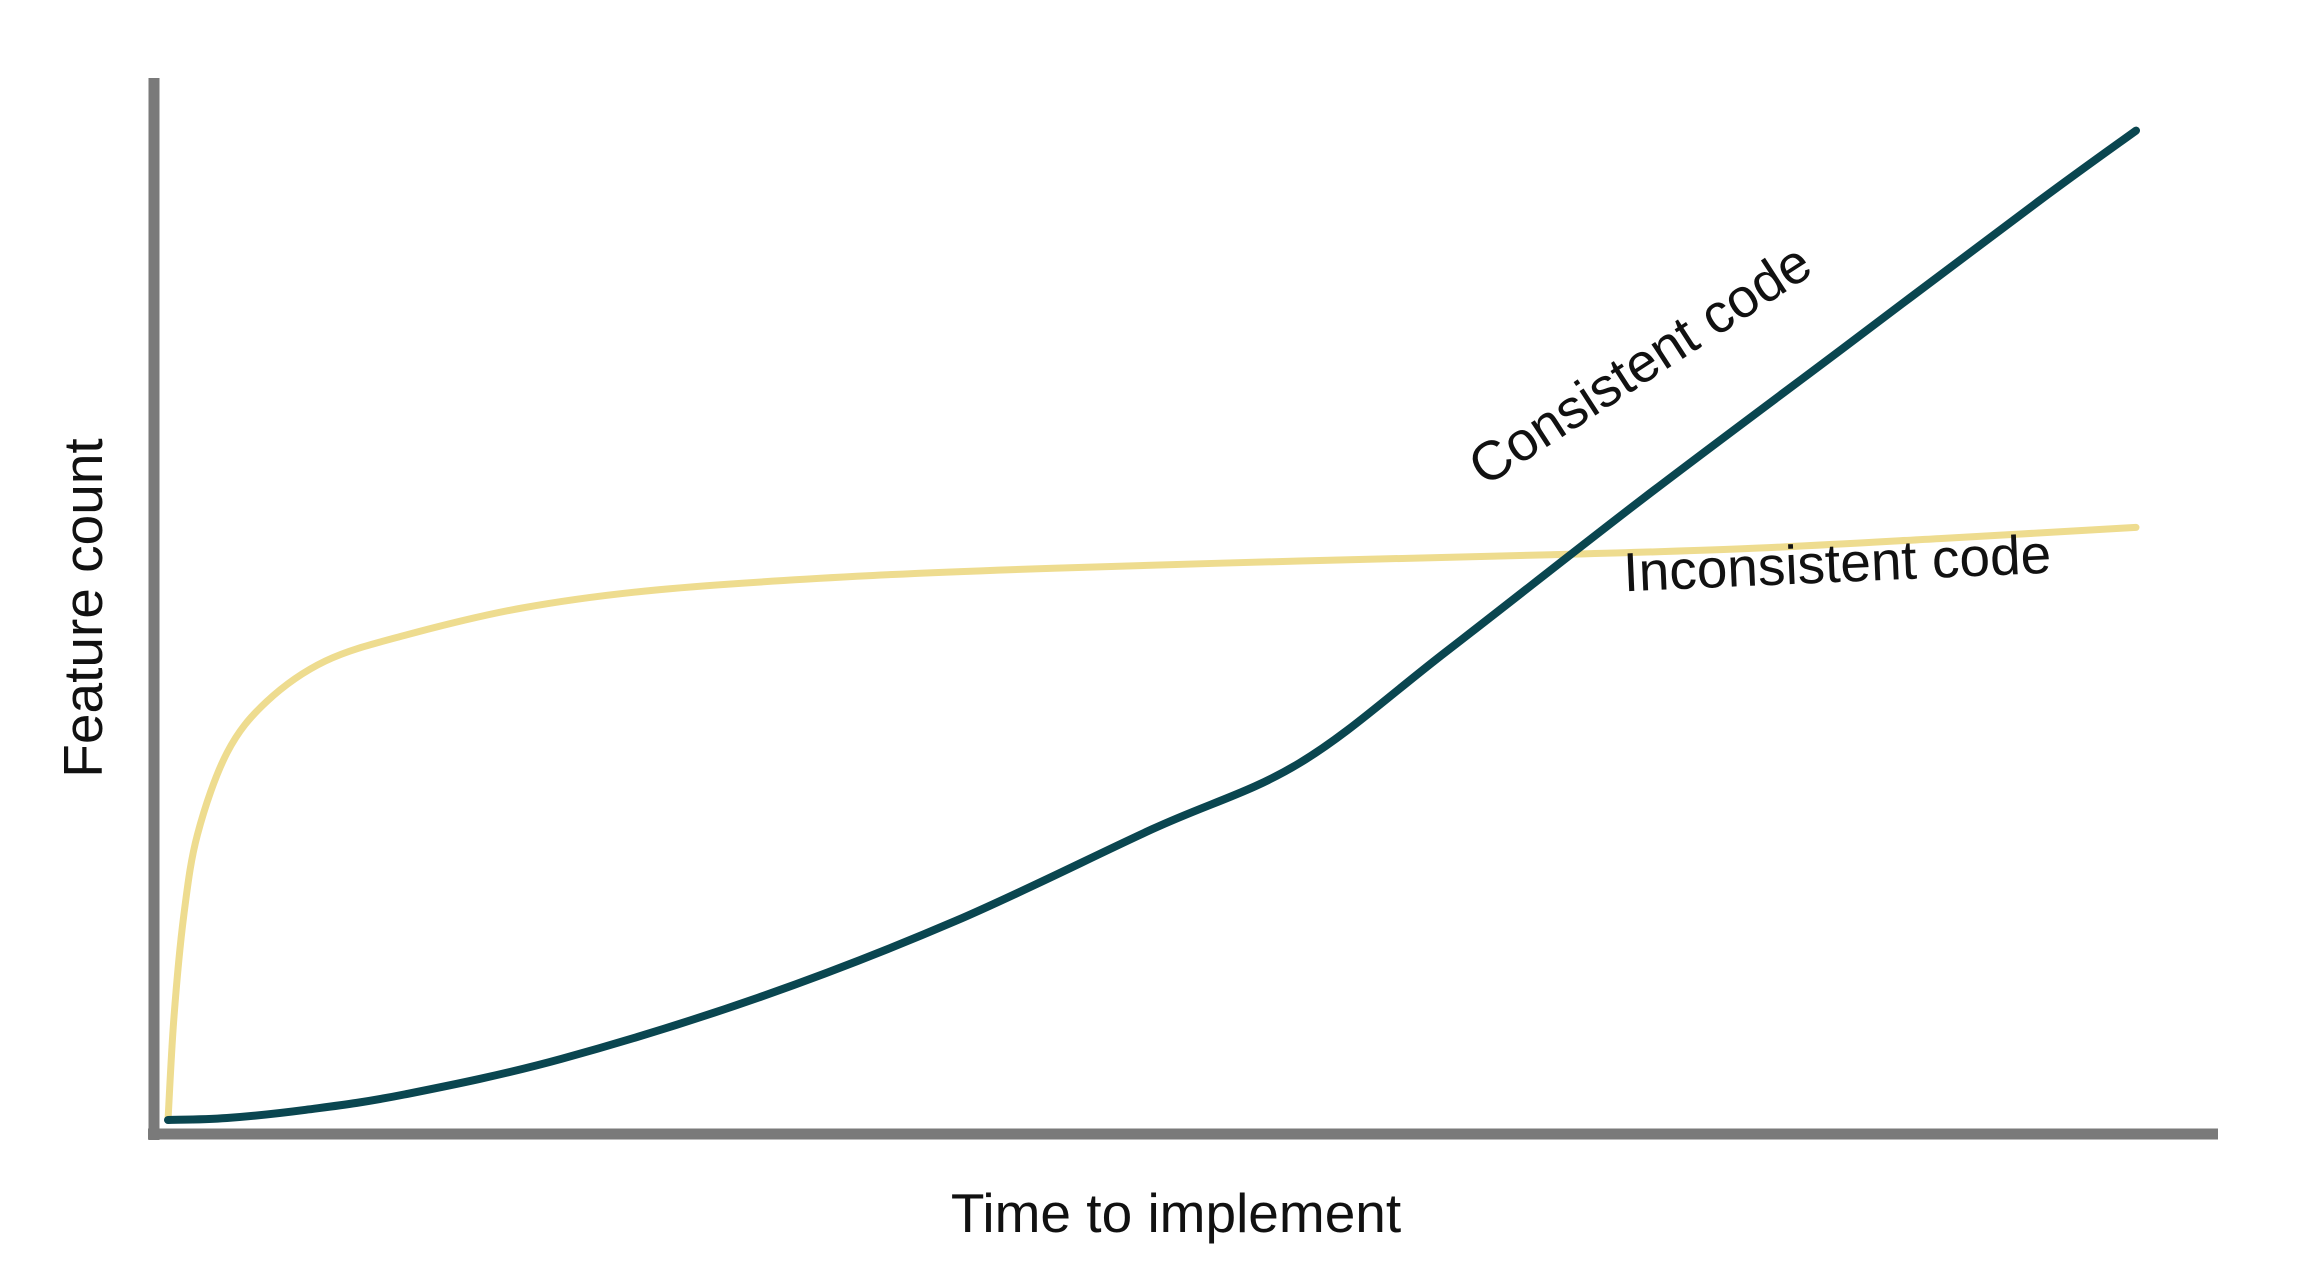 The width and height of the screenshot is (2316, 1275). What do you see at coordinates (83, 607) in the screenshot?
I see `y-axis-label: Feature count` at bounding box center [83, 607].